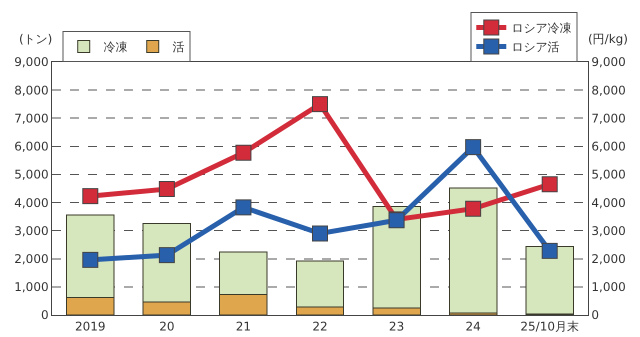  What do you see at coordinates (44, 315) in the screenshot?
I see `y-tick-label: 0` at bounding box center [44, 315].